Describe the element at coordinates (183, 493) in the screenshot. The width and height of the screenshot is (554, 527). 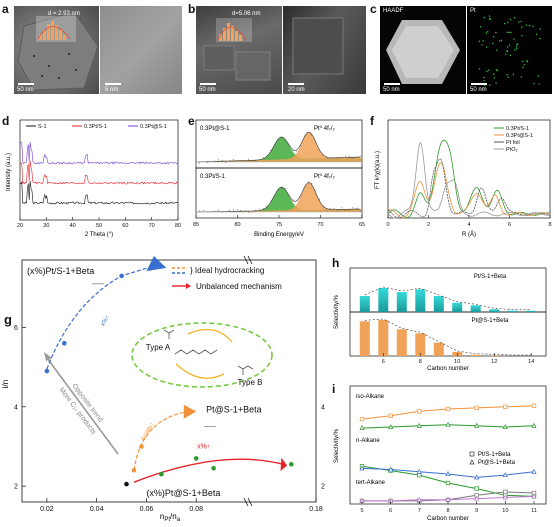
I see `g-series-bottom-label: (x%)Pt@S-1+Beta` at that location.